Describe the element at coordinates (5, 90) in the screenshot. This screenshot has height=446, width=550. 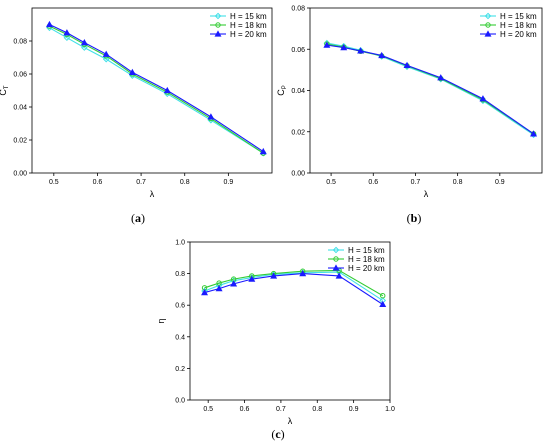
I see `y-axis-label: CT` at that location.